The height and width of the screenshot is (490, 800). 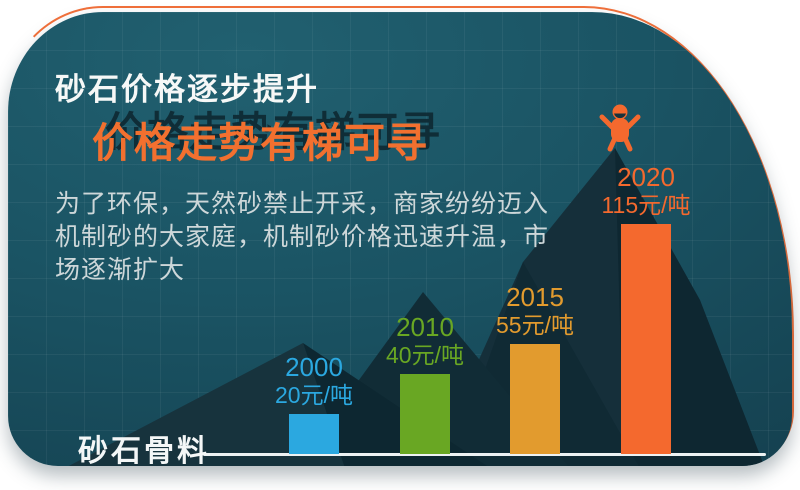 What do you see at coordinates (314, 434) in the screenshot?
I see `bar-2000` at bounding box center [314, 434].